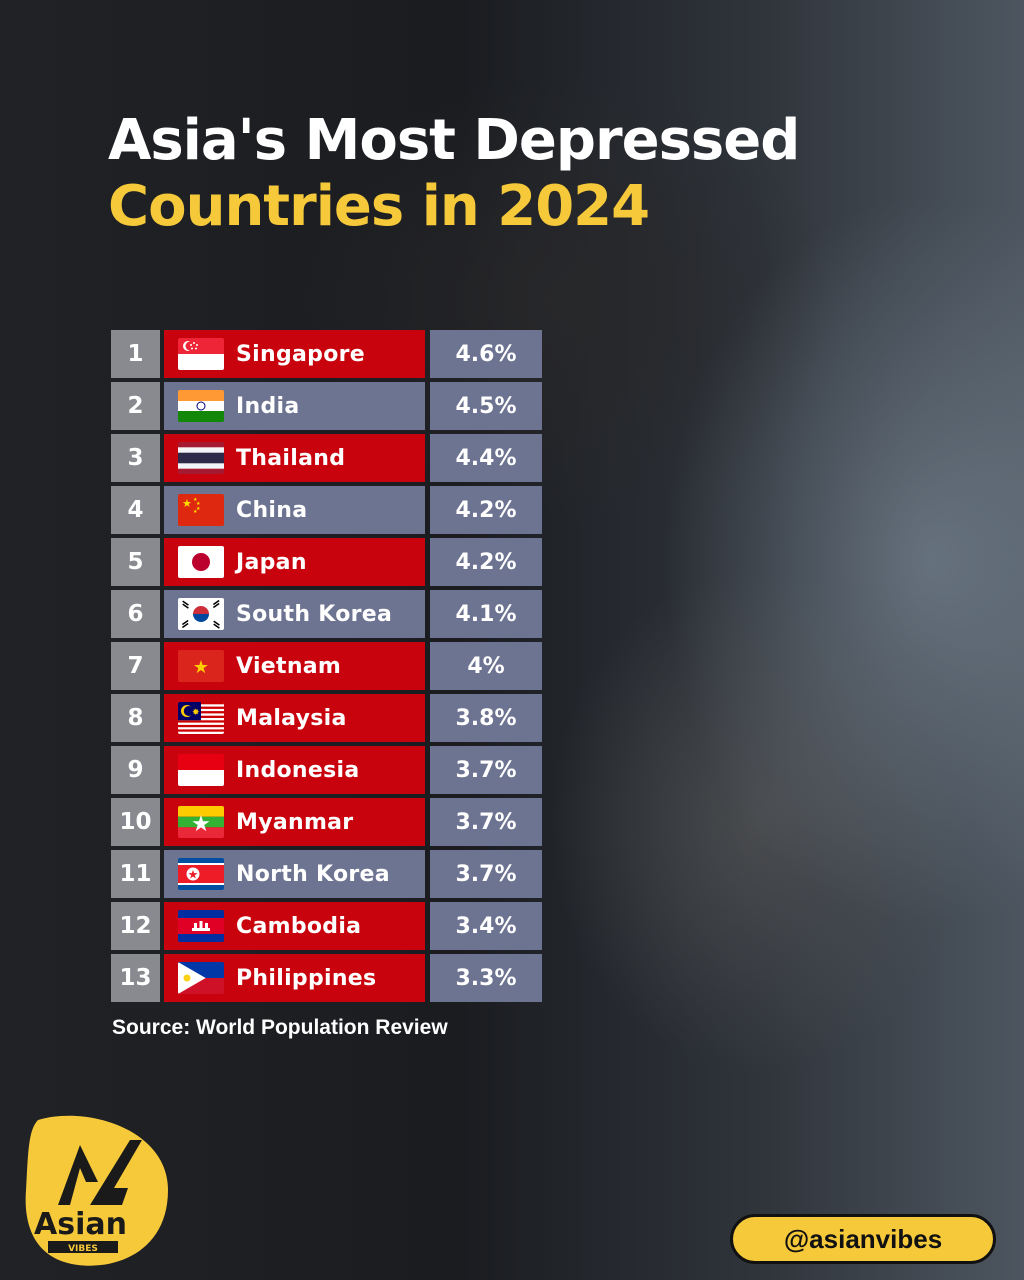  I want to click on value-cell: 4%, so click(486, 666).